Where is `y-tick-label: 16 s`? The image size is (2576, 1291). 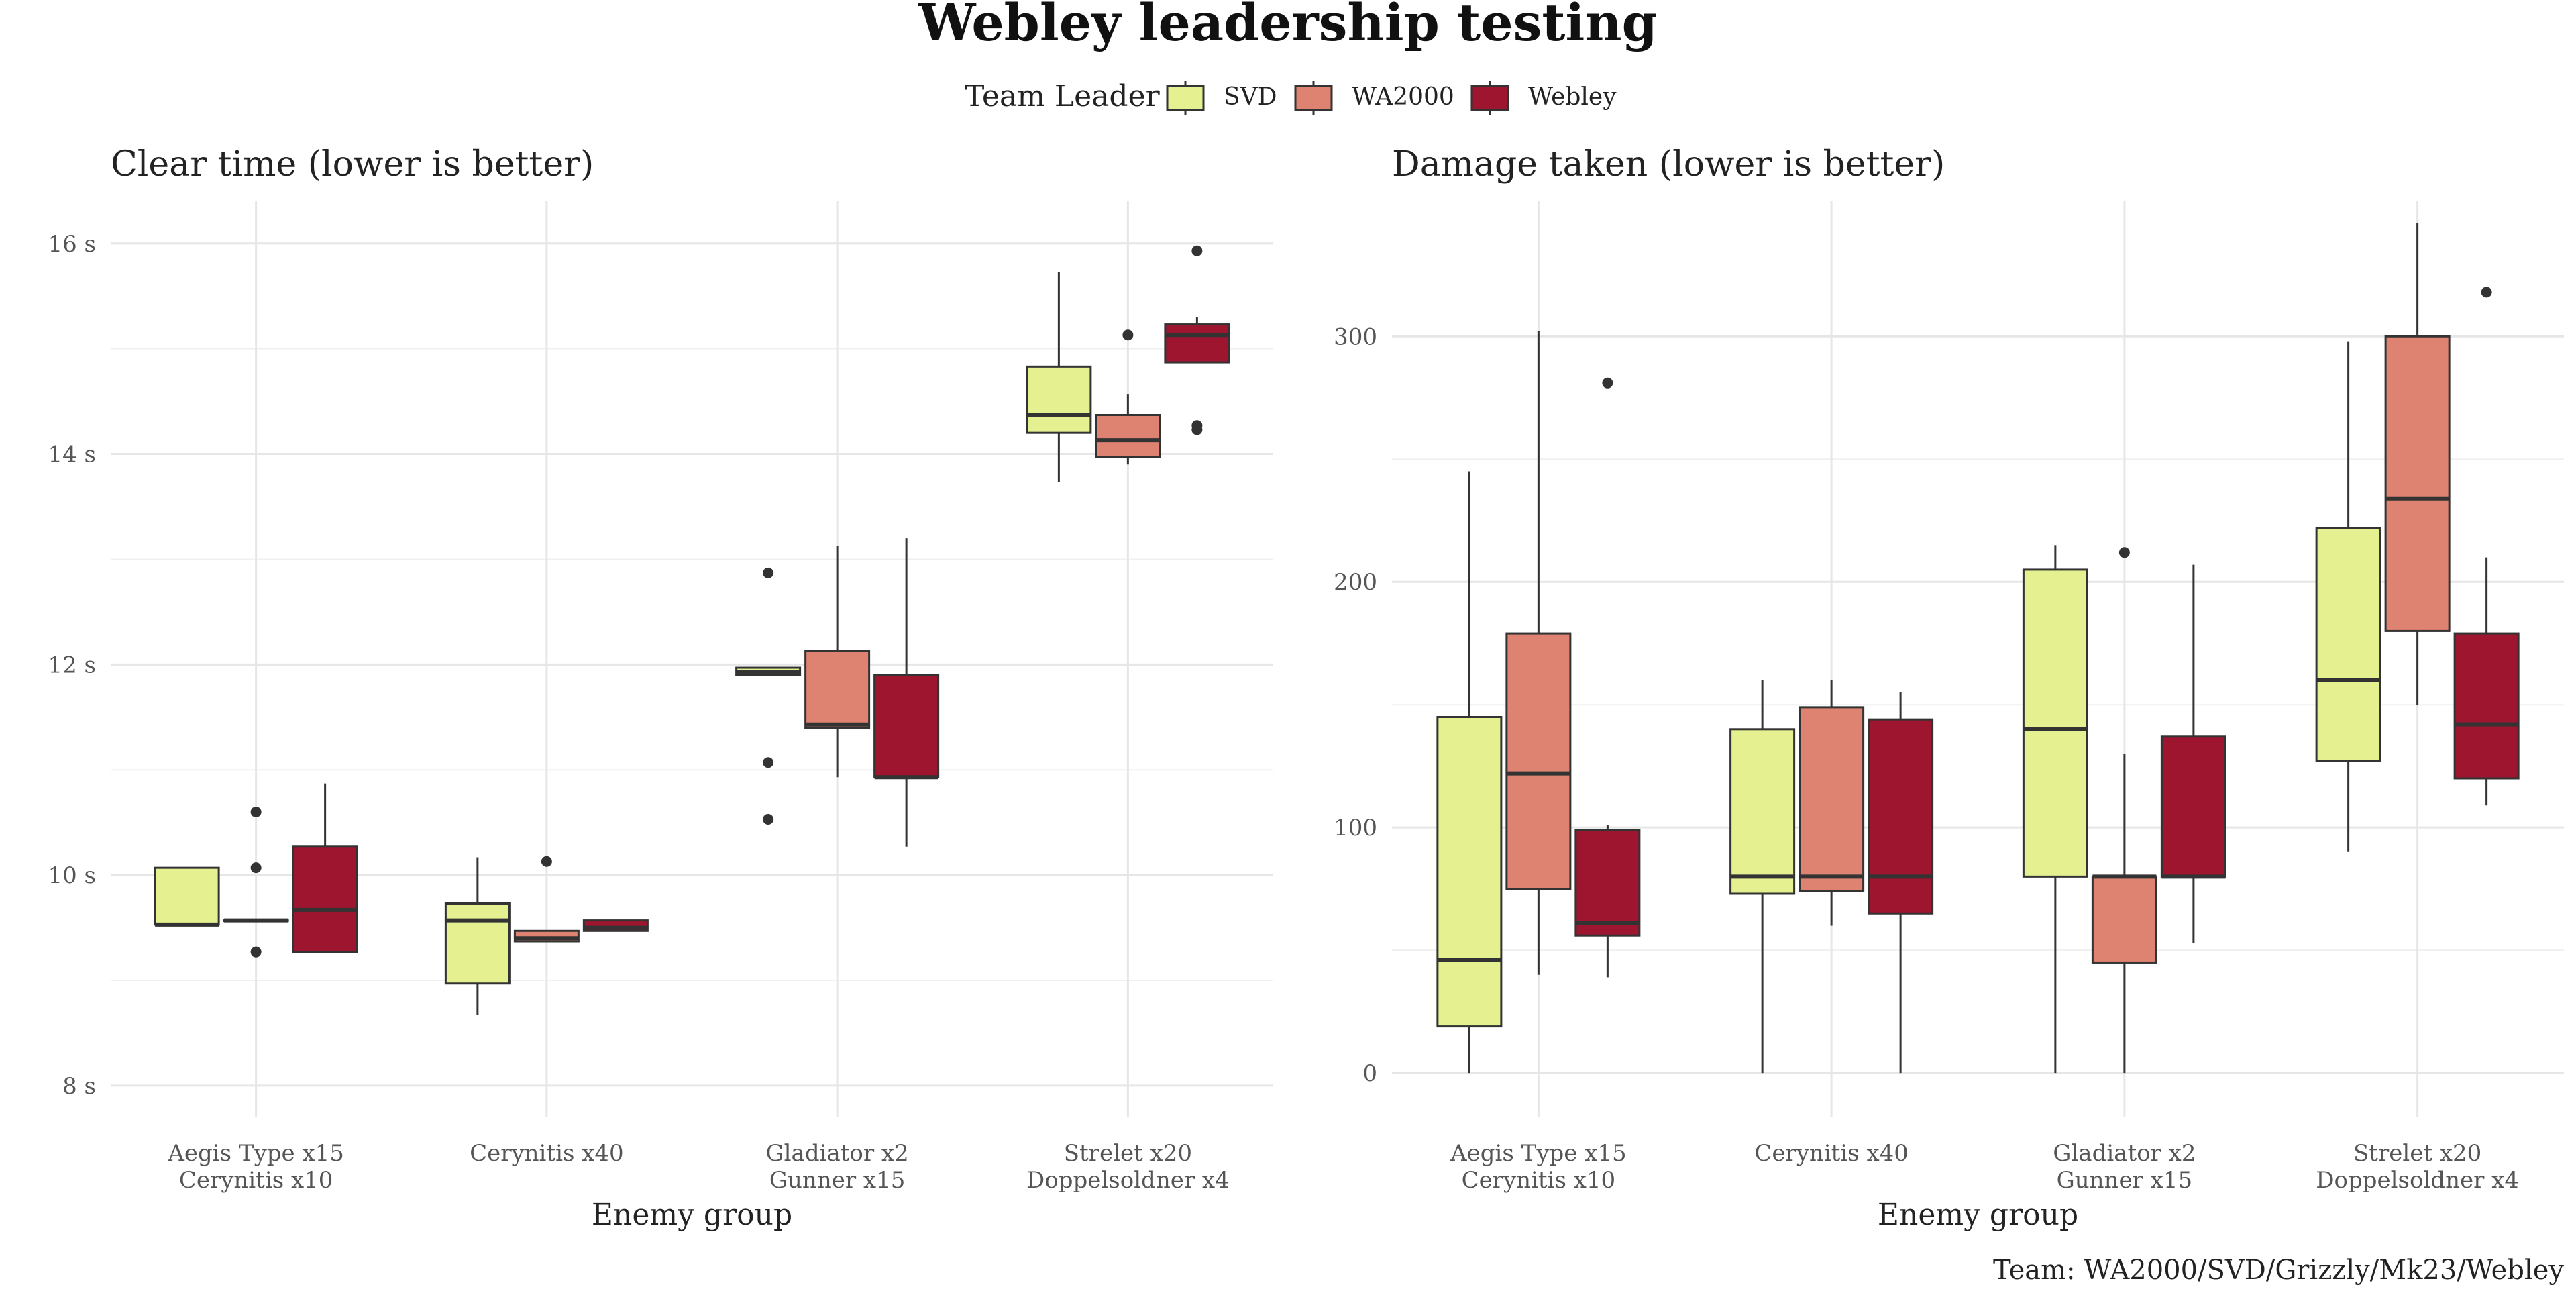 y-tick-label: 16 s is located at coordinates (72, 244).